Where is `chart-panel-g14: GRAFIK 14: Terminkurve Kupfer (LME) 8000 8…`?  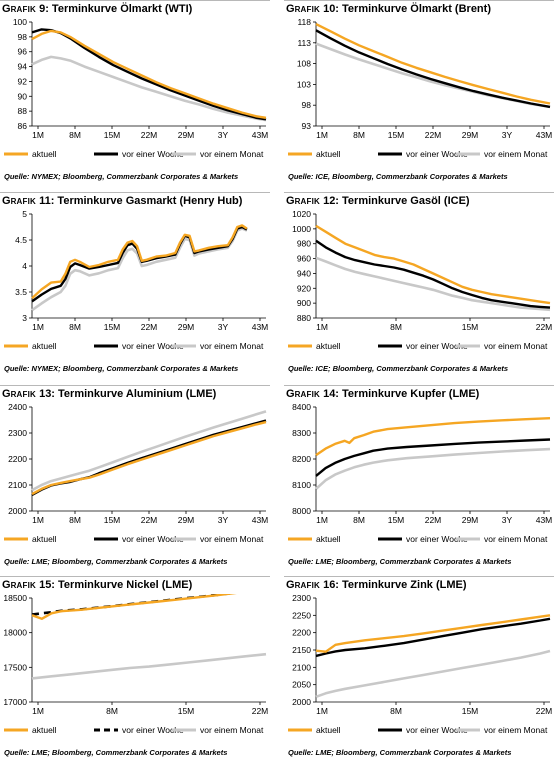 chart-panel-g14: GRAFIK 14: Terminkurve Kupfer (LME) 8000 8… is located at coordinates (419, 479).